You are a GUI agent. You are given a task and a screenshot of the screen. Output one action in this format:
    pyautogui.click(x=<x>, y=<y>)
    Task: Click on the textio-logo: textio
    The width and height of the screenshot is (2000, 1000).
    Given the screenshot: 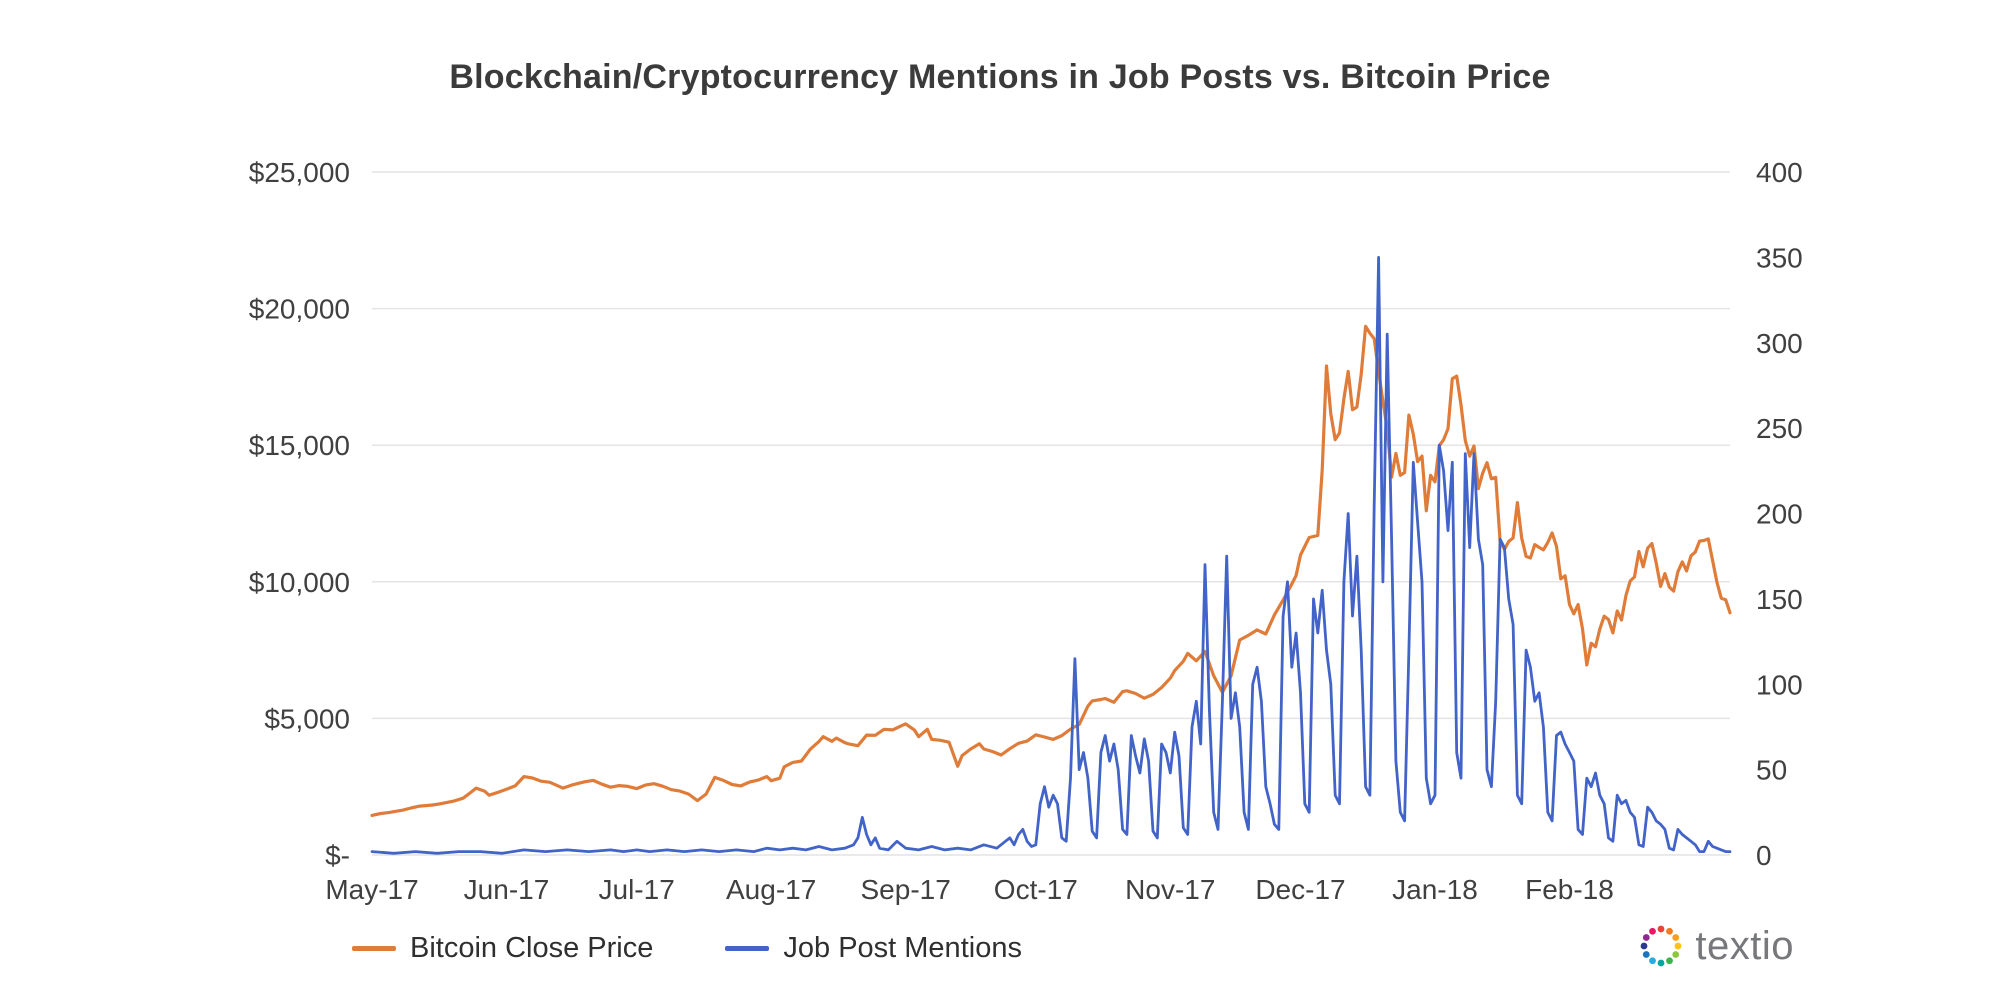 What is the action you would take?
    pyautogui.click(x=1715, y=946)
    